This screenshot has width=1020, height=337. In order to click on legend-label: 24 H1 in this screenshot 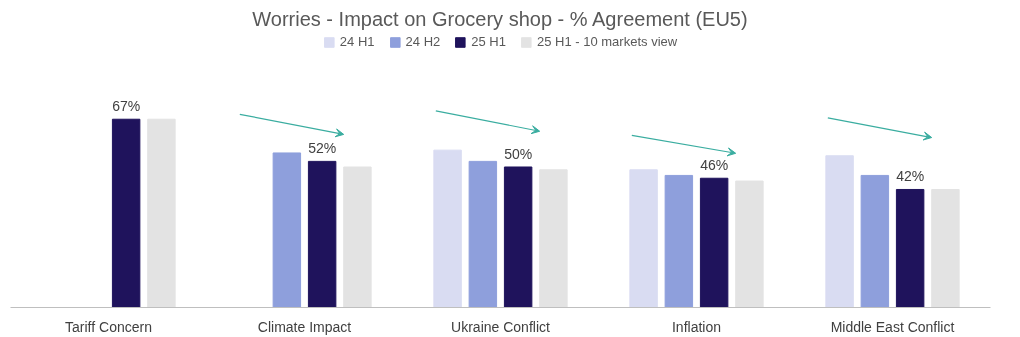, I will do `click(357, 41)`.